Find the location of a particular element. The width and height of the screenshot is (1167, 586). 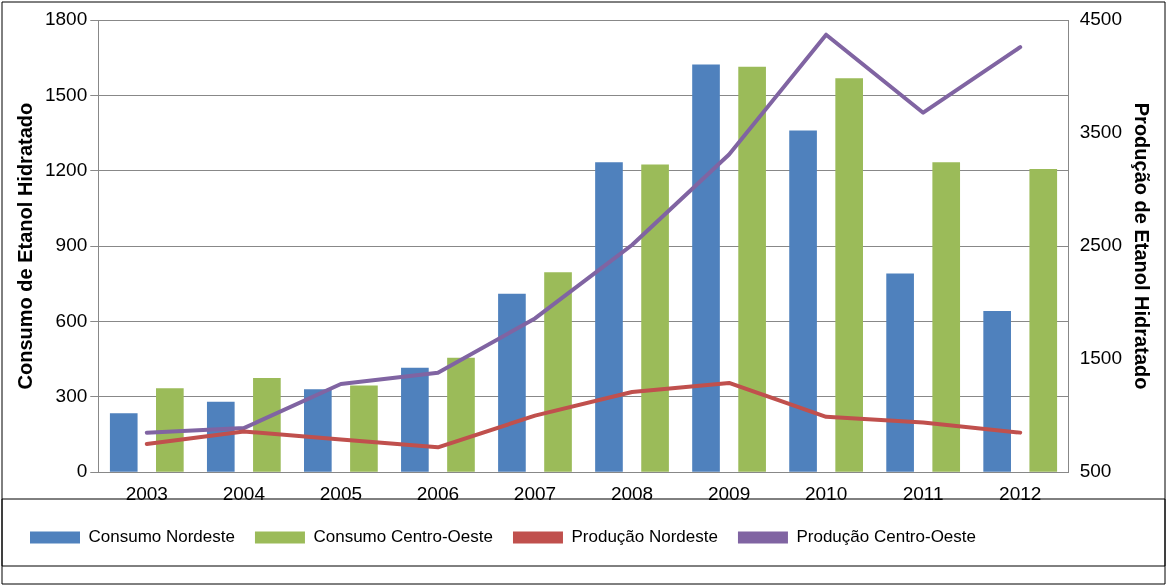

y-tick-label: 1800 is located at coordinates (66, 19).